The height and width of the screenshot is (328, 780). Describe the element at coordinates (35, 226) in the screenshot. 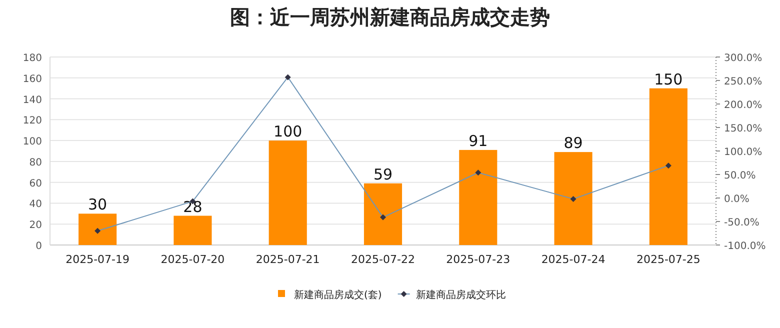

I see `y-tick-label: 20` at that location.